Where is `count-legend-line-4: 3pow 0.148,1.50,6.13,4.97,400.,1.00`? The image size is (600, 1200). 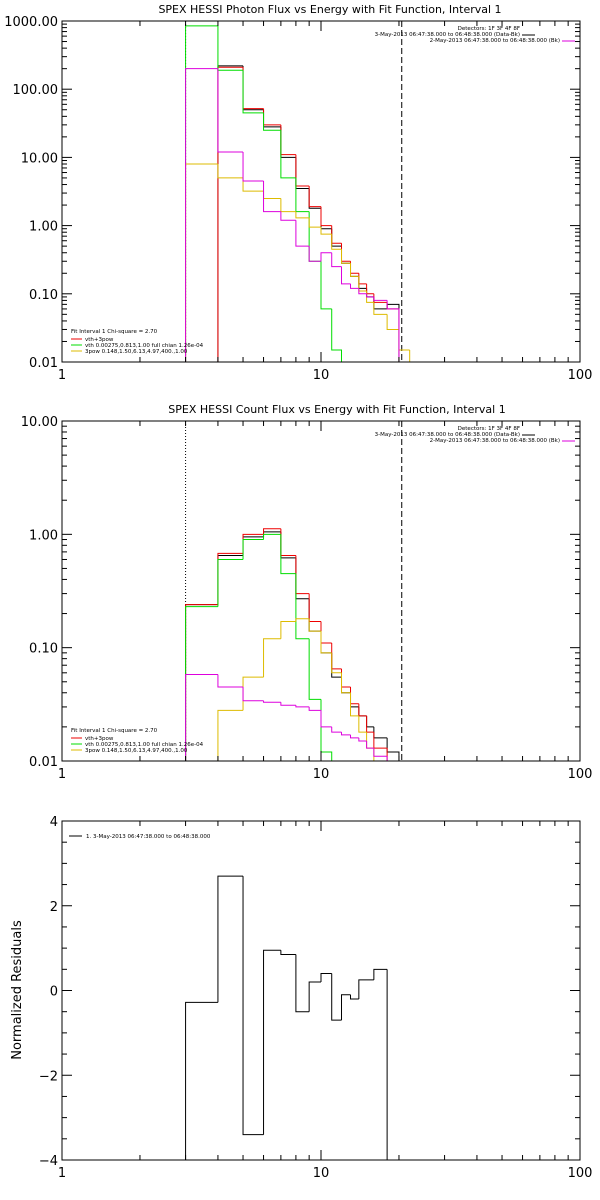
count-legend-line-4: 3pow 0.148,1.50,6.13,4.97,400.,1.00 is located at coordinates (136, 751).